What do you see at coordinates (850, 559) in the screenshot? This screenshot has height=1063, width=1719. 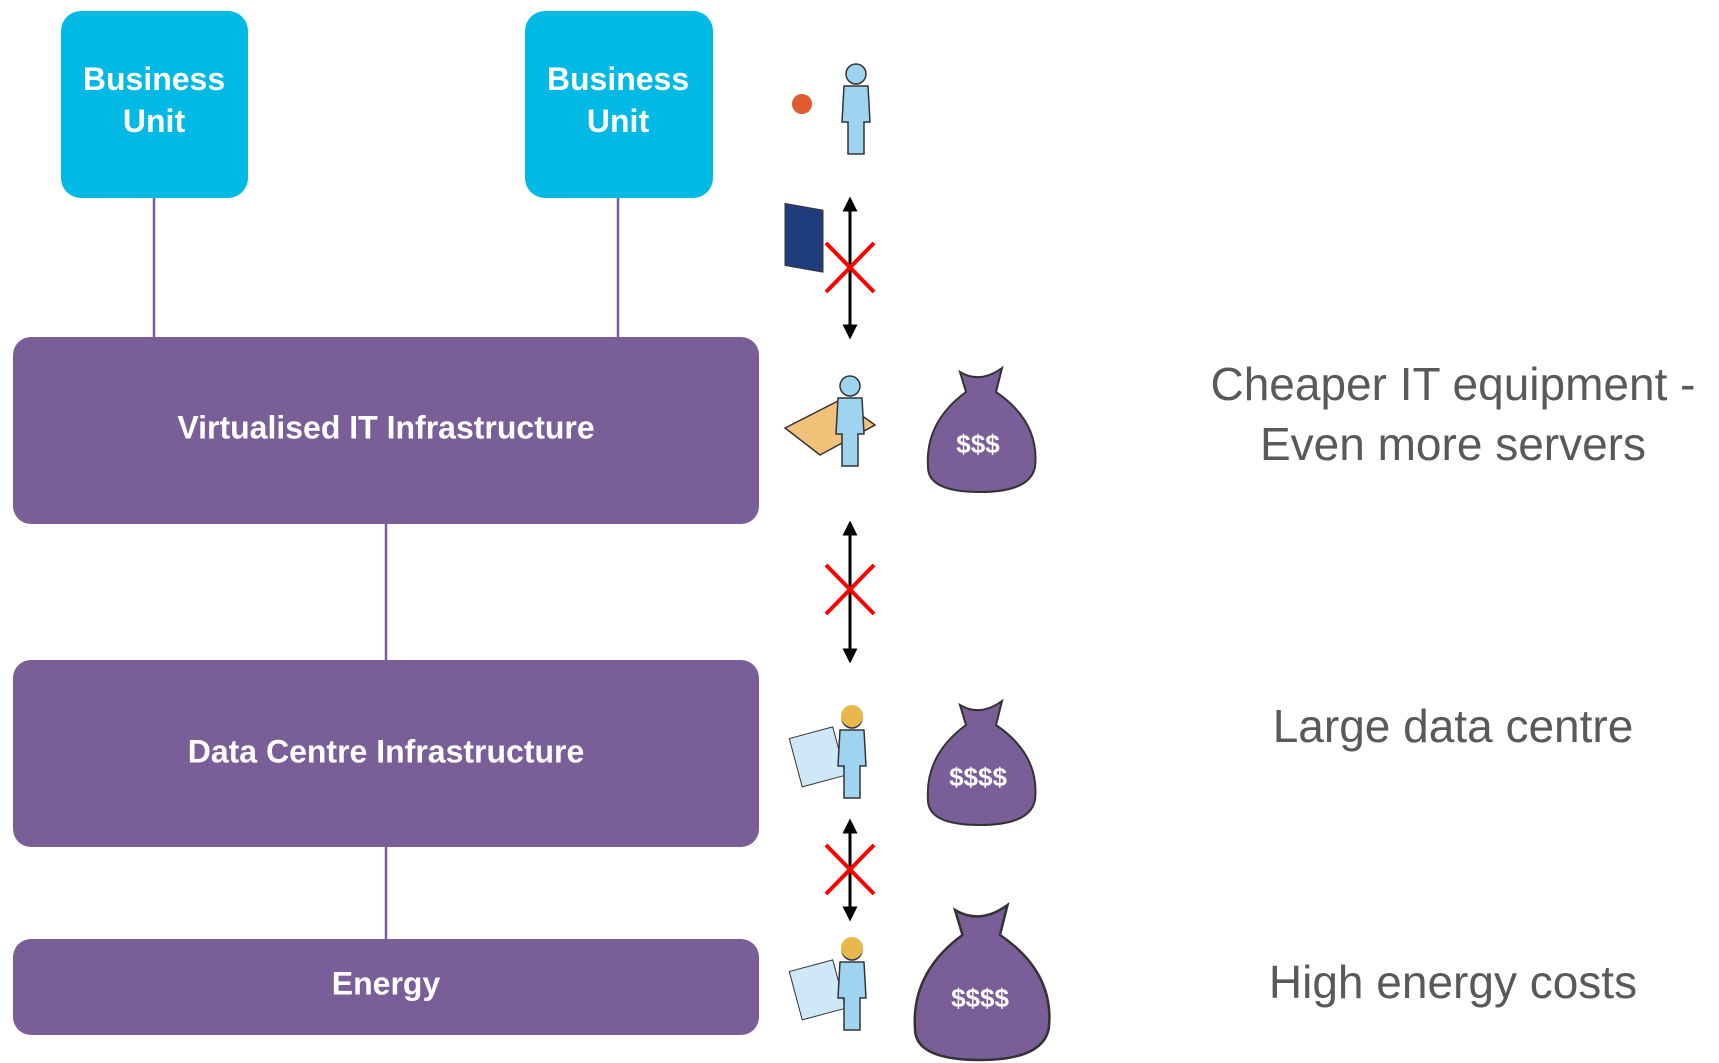 I see `blocked-arrows` at bounding box center [850, 559].